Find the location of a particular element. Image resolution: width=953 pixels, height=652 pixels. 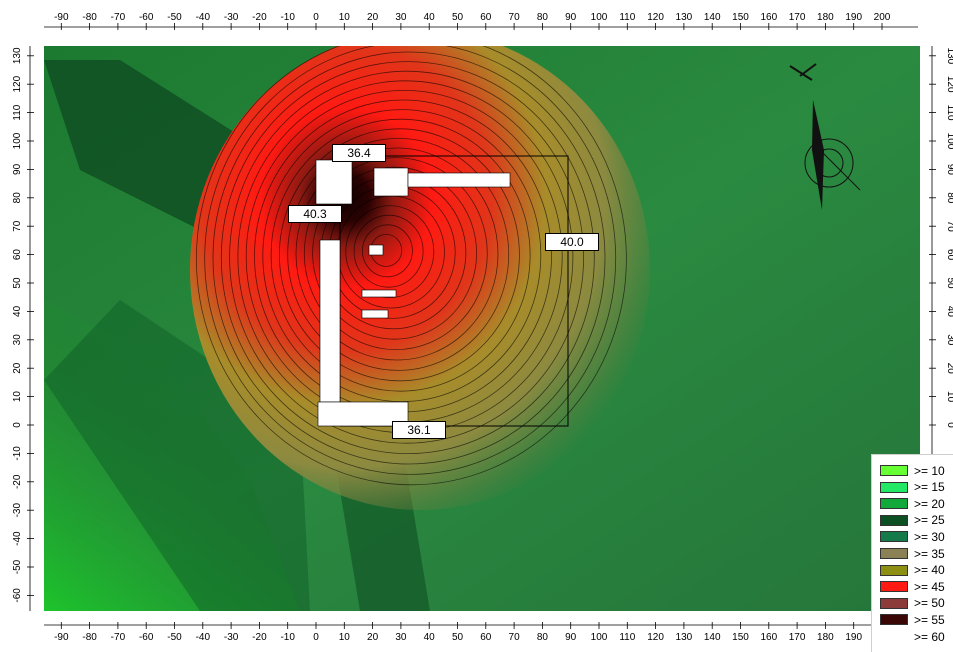

x-top-tick-label: 30 is located at coordinates (401, 17).